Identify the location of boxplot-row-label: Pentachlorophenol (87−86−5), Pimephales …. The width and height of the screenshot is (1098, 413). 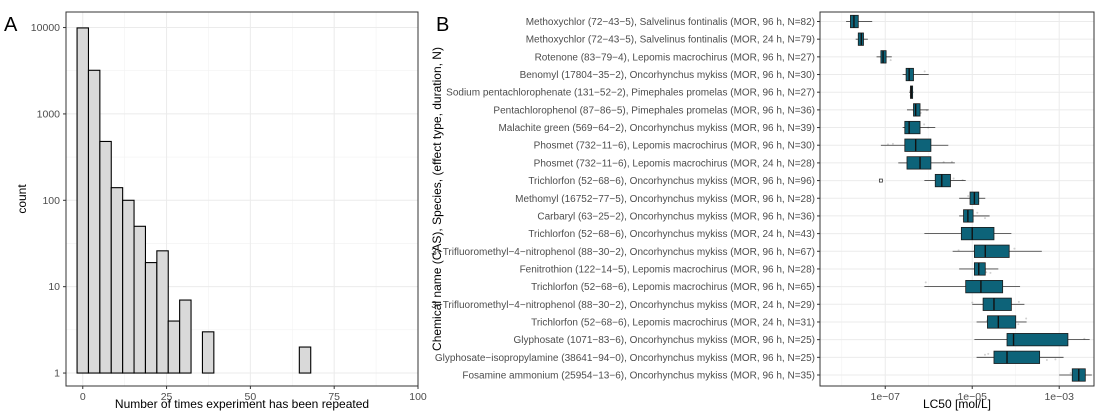
(654, 110).